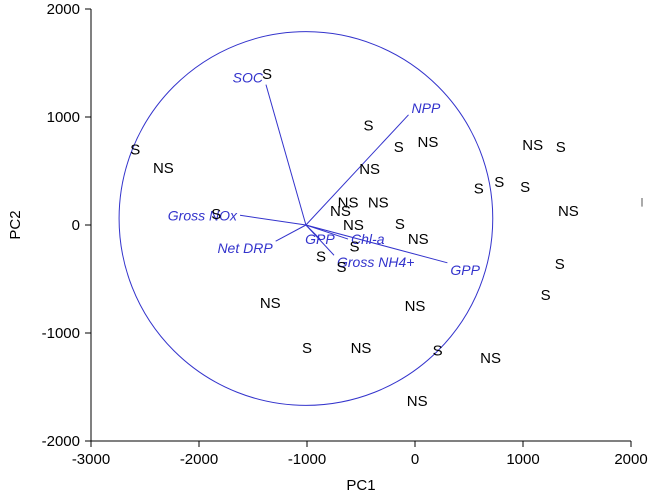  What do you see at coordinates (368, 239) in the screenshot?
I see `loading-vector-label: Chl-a` at bounding box center [368, 239].